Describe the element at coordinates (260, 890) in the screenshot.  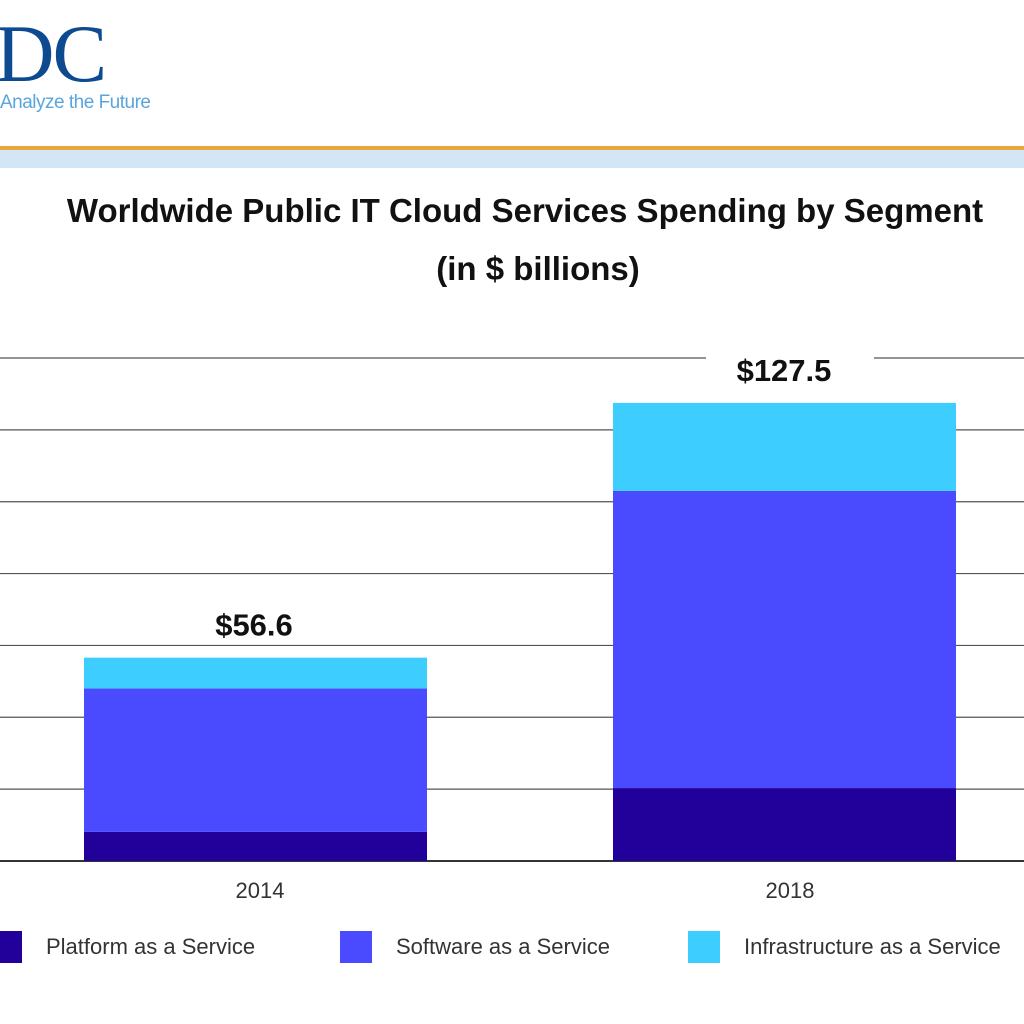
I see `x-tick-label: 2014` at that location.